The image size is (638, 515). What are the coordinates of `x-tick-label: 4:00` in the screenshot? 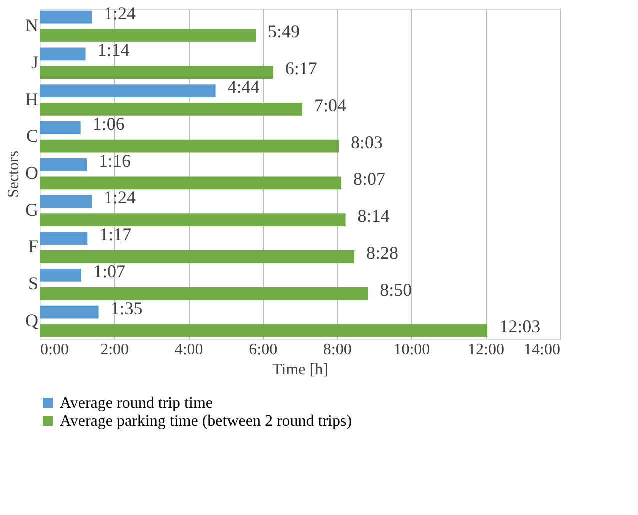 It's located at (189, 350).